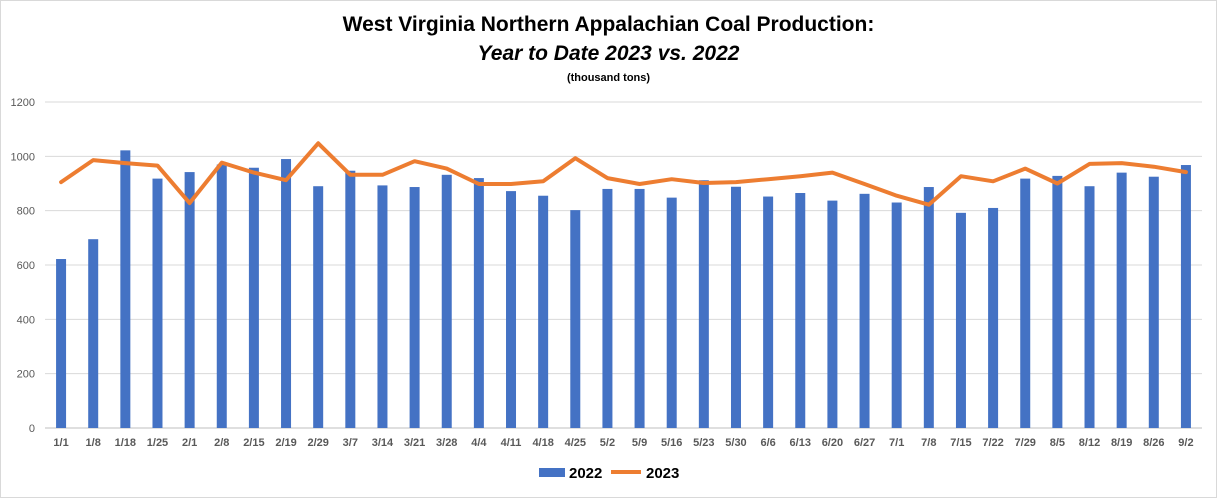  Describe the element at coordinates (221, 296) in the screenshot. I see `bar-2022-2/8` at that location.